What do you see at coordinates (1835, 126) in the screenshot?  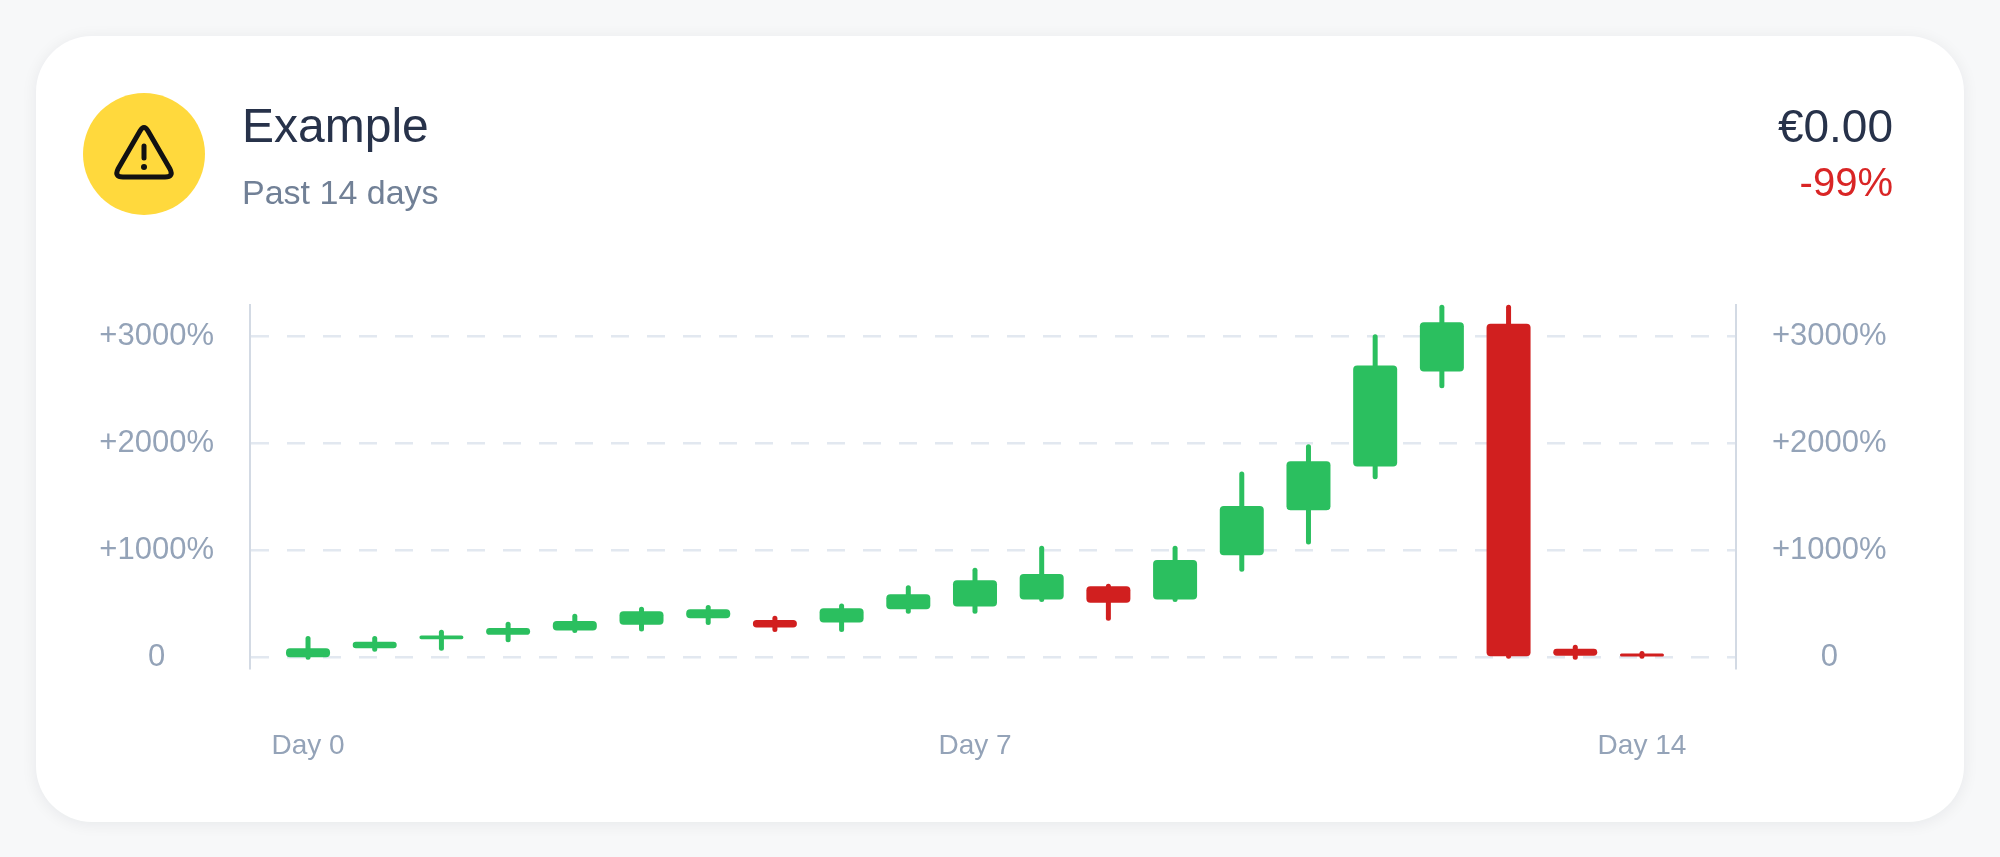 I see `text: €0.00` at bounding box center [1835, 126].